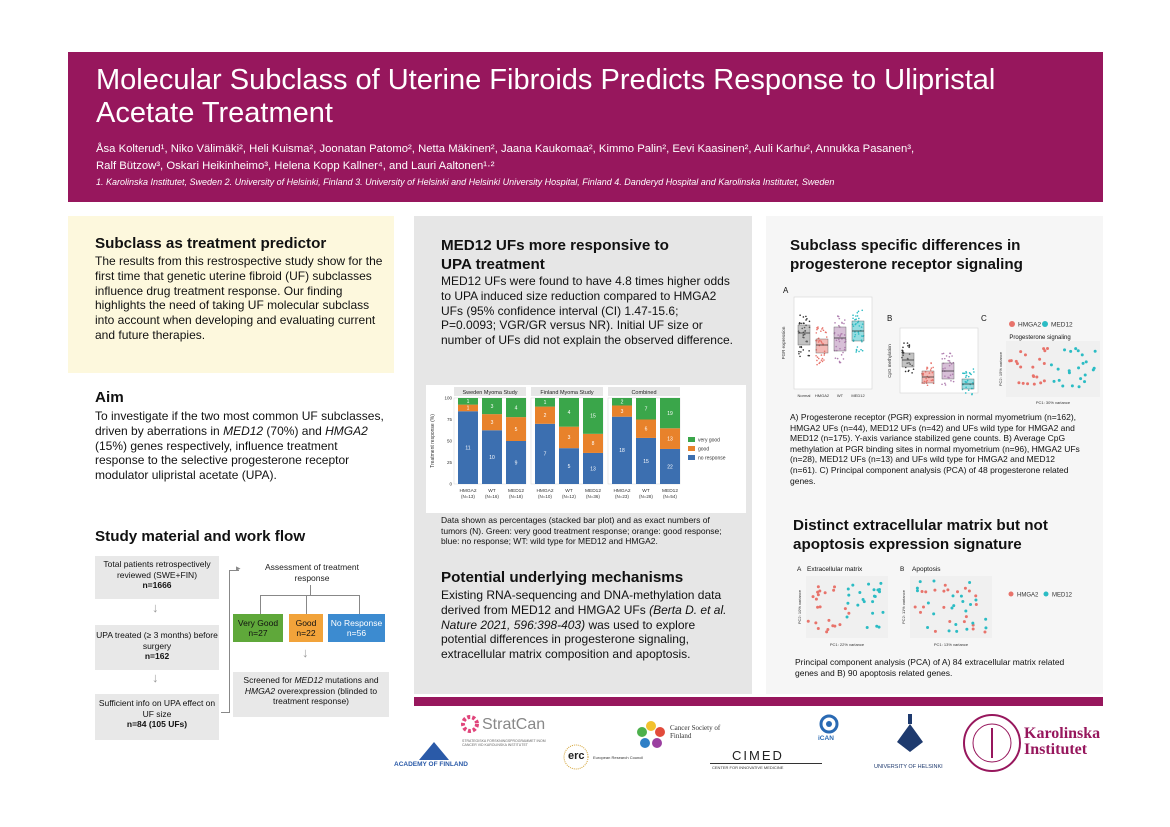 This screenshot has width=1170, height=827. I want to click on y-tick-label: 0, so click(450, 484).